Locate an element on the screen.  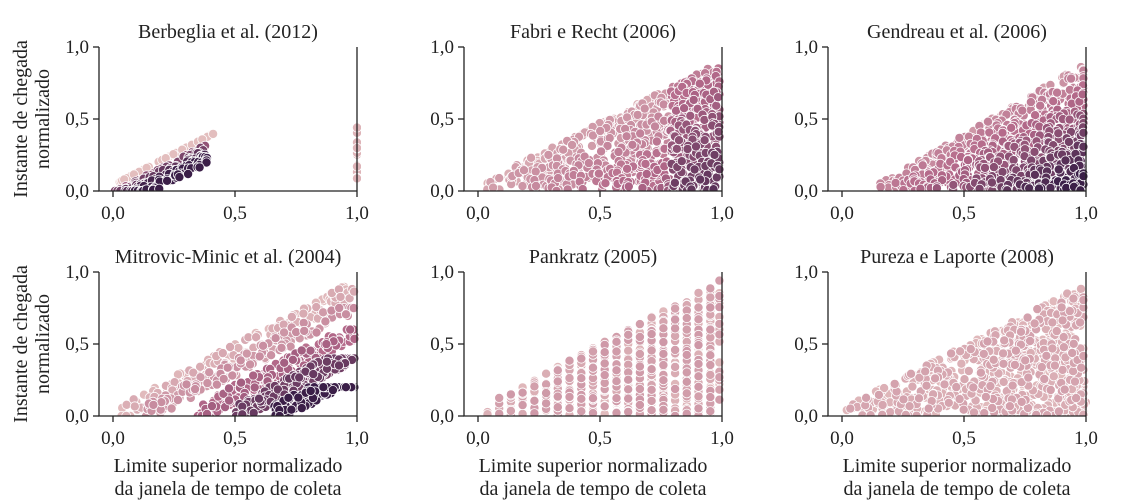
panel-title: Pureza e Laporte (2008) is located at coordinates (957, 257).